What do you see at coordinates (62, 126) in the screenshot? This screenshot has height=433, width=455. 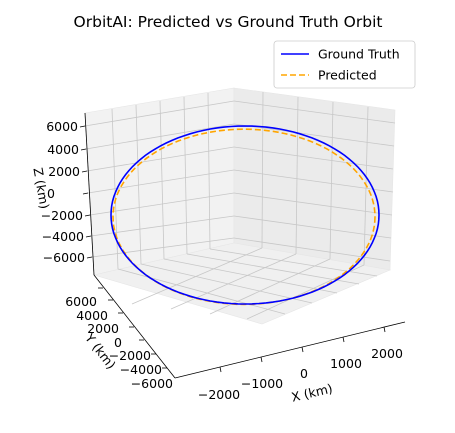 I see `z-tick-label: 6000` at bounding box center [62, 126].